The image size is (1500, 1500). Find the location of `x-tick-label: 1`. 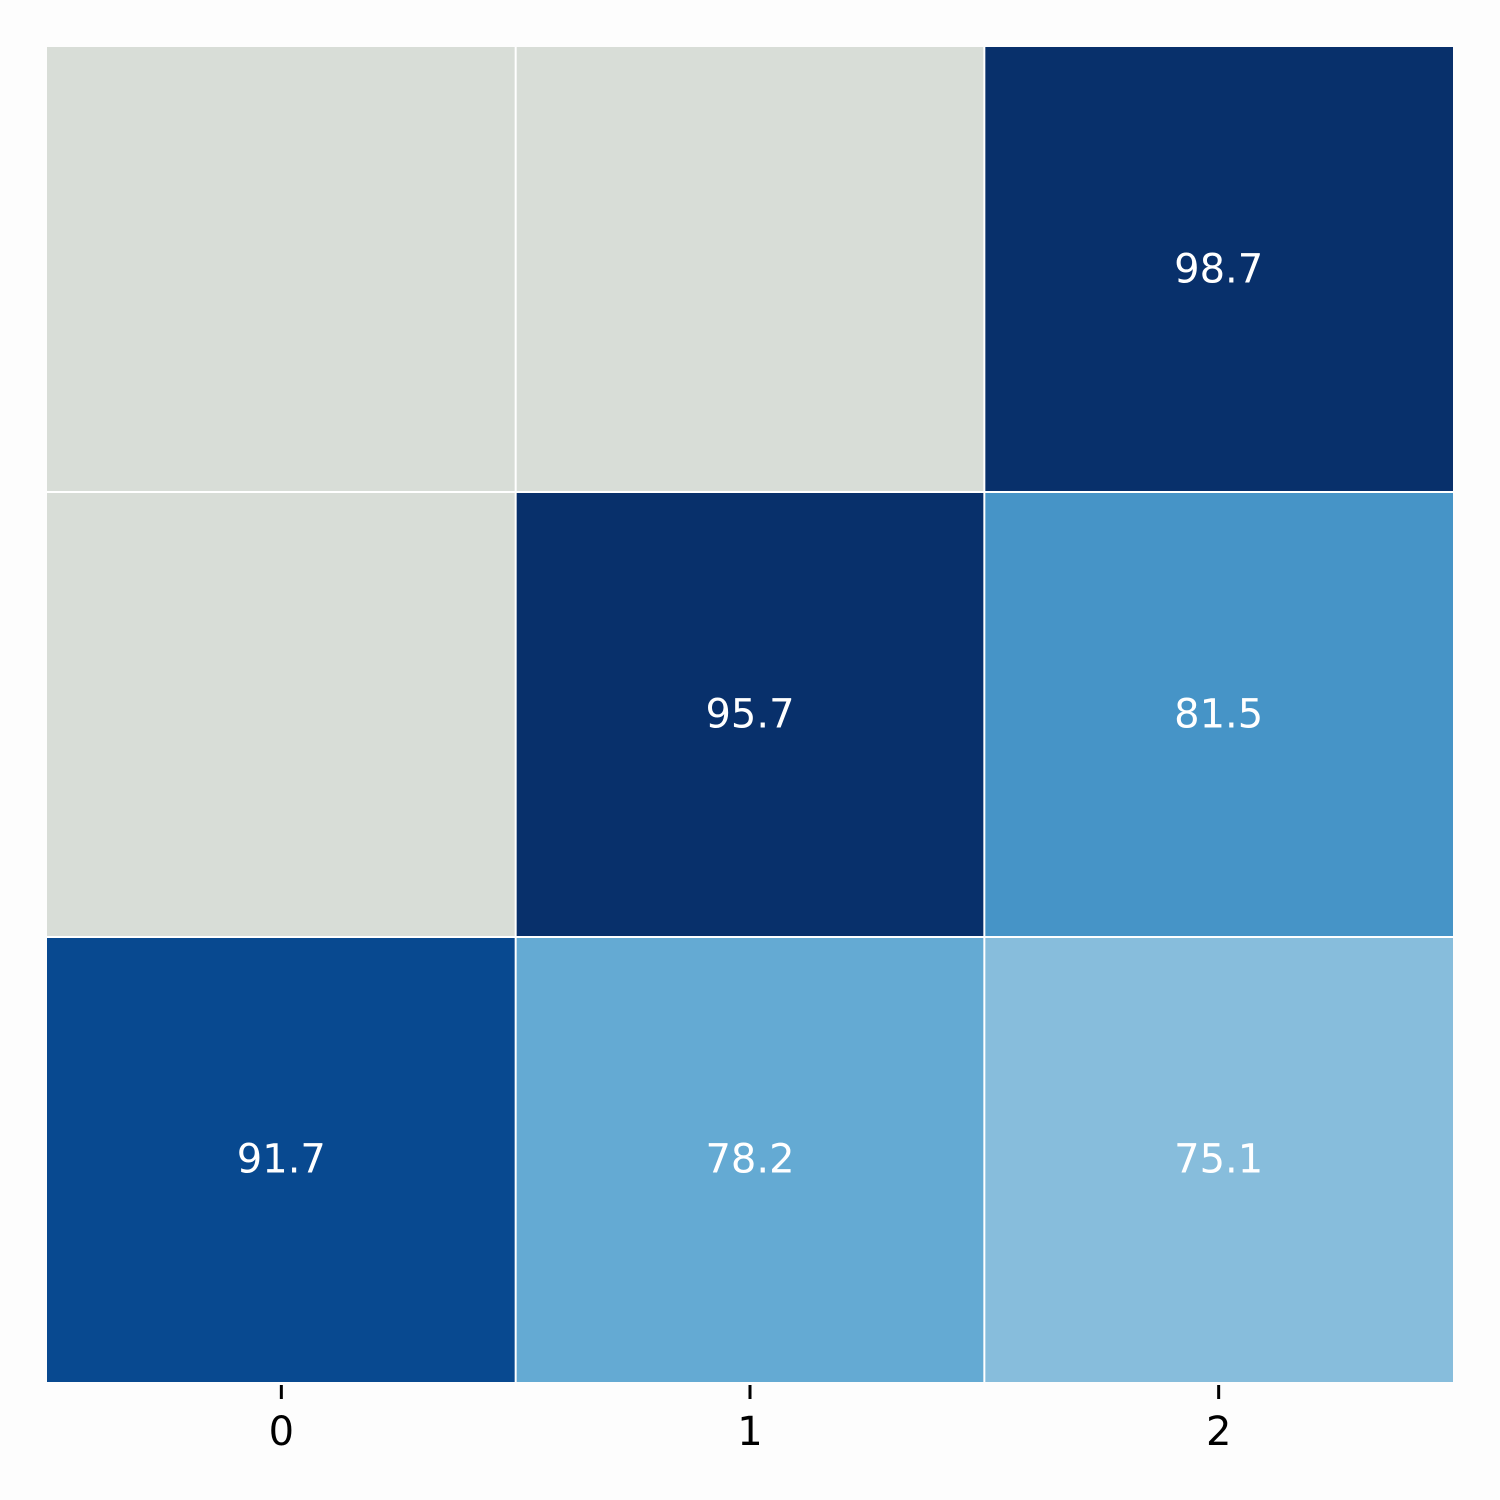

x-tick-label: 1 is located at coordinates (749, 1432).